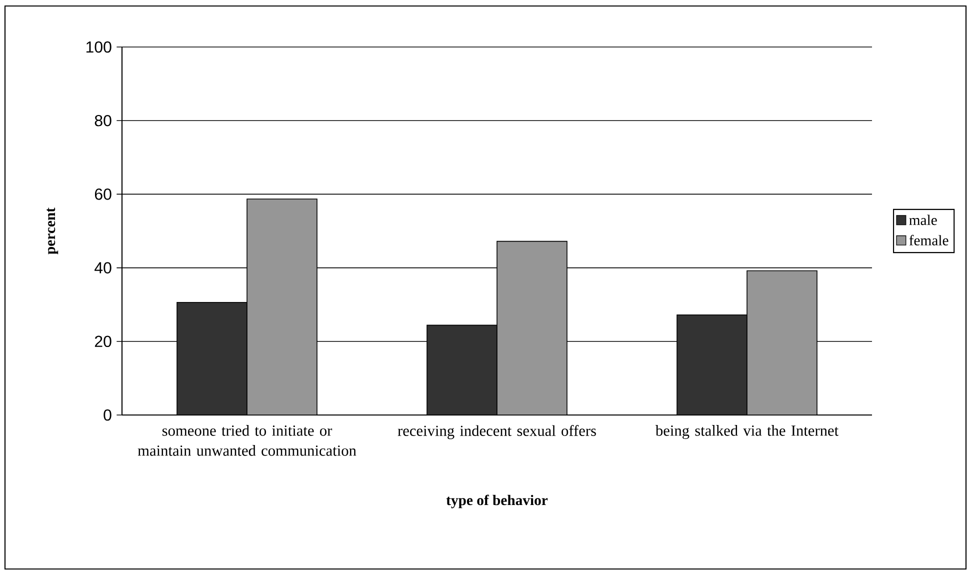 This screenshot has height=576, width=976. Describe the element at coordinates (497, 432) in the screenshot. I see `x-tick-label: receiving indecent sexual offers` at that location.